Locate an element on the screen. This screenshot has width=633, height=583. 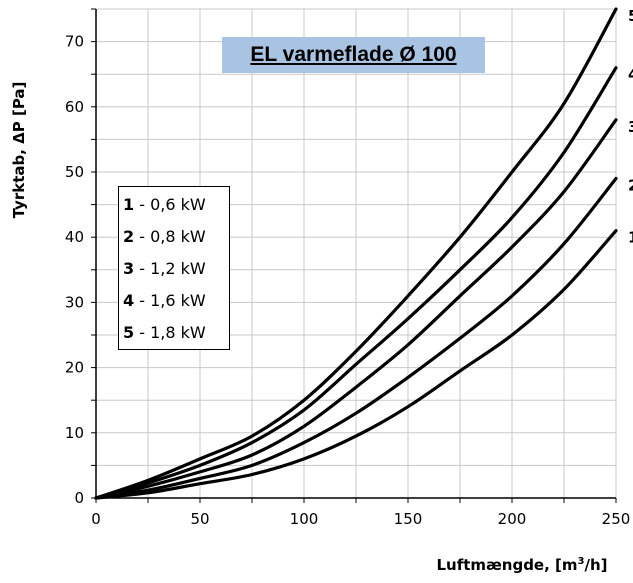
legend-text: - 1,2 kW is located at coordinates (170, 268).